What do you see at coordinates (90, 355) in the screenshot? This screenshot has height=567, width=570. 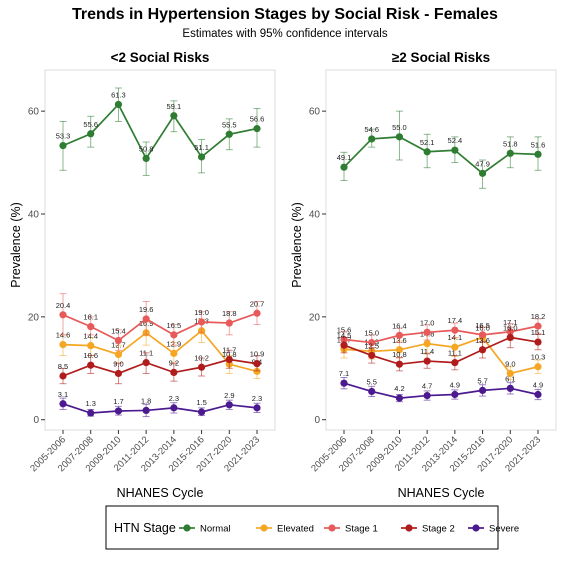 I see `data-label: 10.6` at bounding box center [90, 355].